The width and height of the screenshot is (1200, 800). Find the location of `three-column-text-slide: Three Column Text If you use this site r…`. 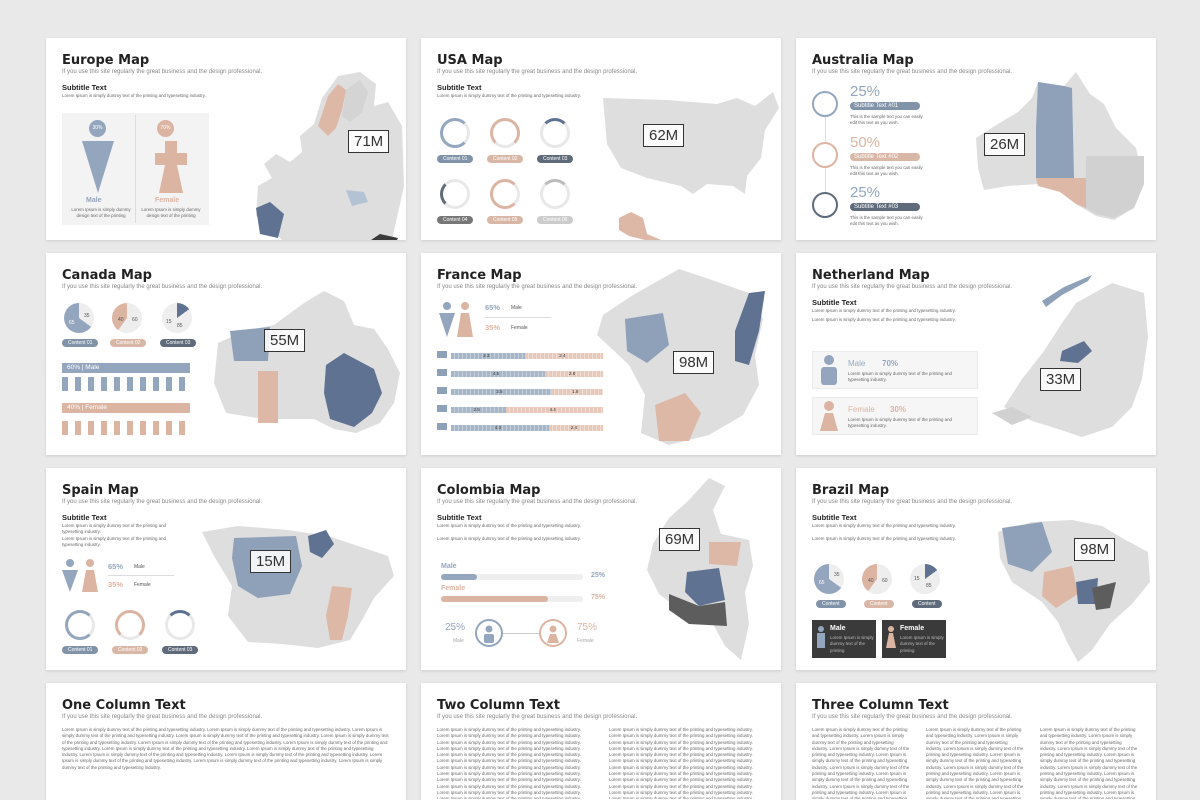

three-column-text-slide: Three Column Text If you use this site r… is located at coordinates (976, 741).